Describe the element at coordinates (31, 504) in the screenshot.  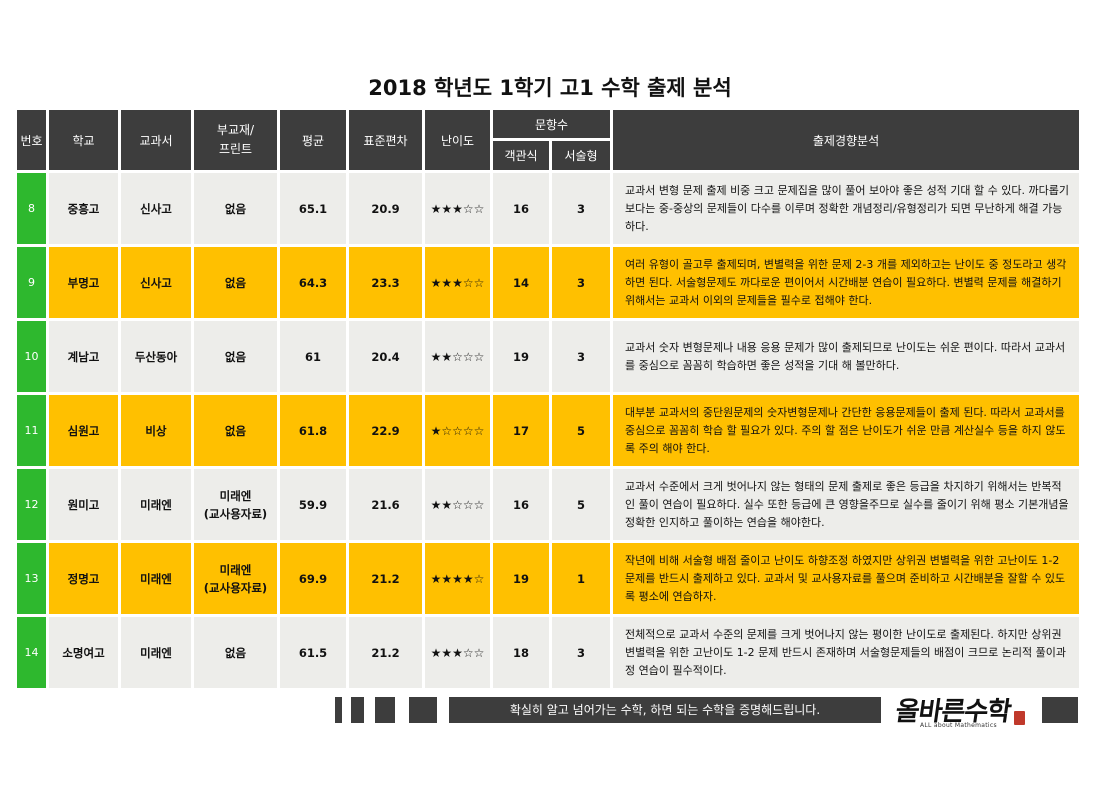
I see `row-number: 12` at that location.